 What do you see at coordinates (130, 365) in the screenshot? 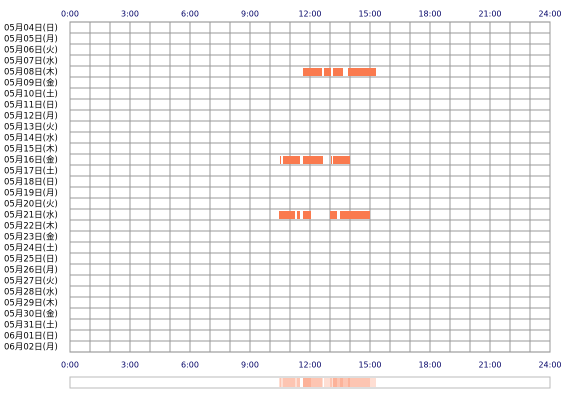
I see `x-tick-label-bottom: 3:00` at bounding box center [130, 365].